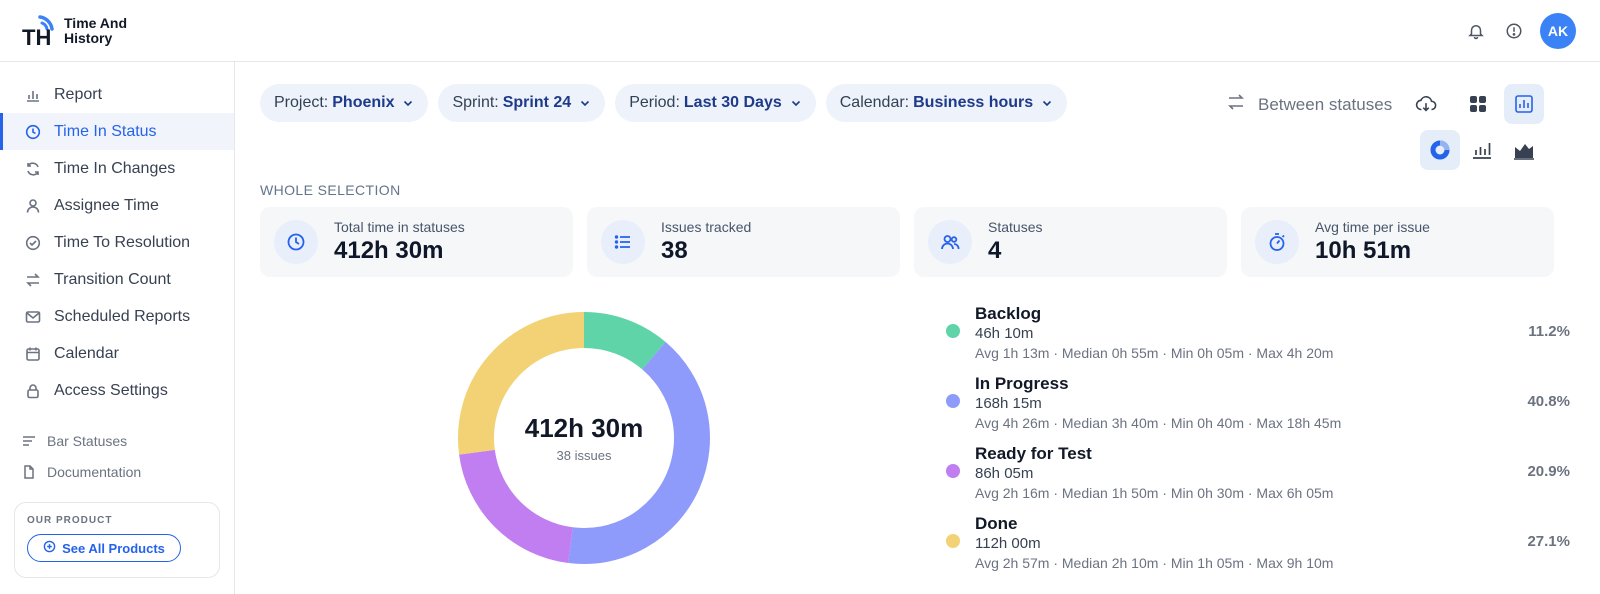 This screenshot has height=594, width=1600. Describe the element at coordinates (106, 205) in the screenshot. I see `sidebar-item-label: Assignee Time` at that location.